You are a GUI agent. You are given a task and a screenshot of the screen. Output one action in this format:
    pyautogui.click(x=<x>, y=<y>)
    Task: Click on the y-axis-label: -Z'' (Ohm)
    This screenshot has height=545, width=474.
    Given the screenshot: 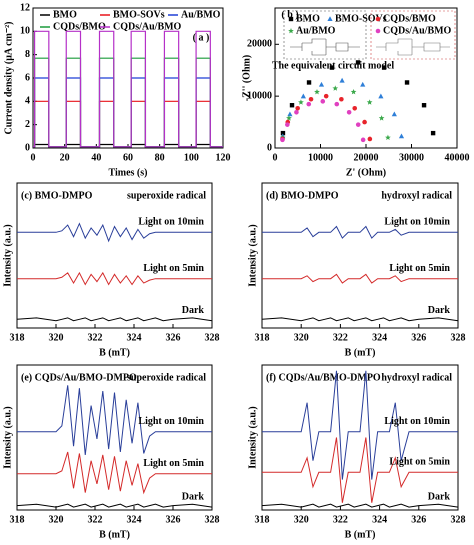 What is the action you would take?
    pyautogui.click(x=246, y=78)
    